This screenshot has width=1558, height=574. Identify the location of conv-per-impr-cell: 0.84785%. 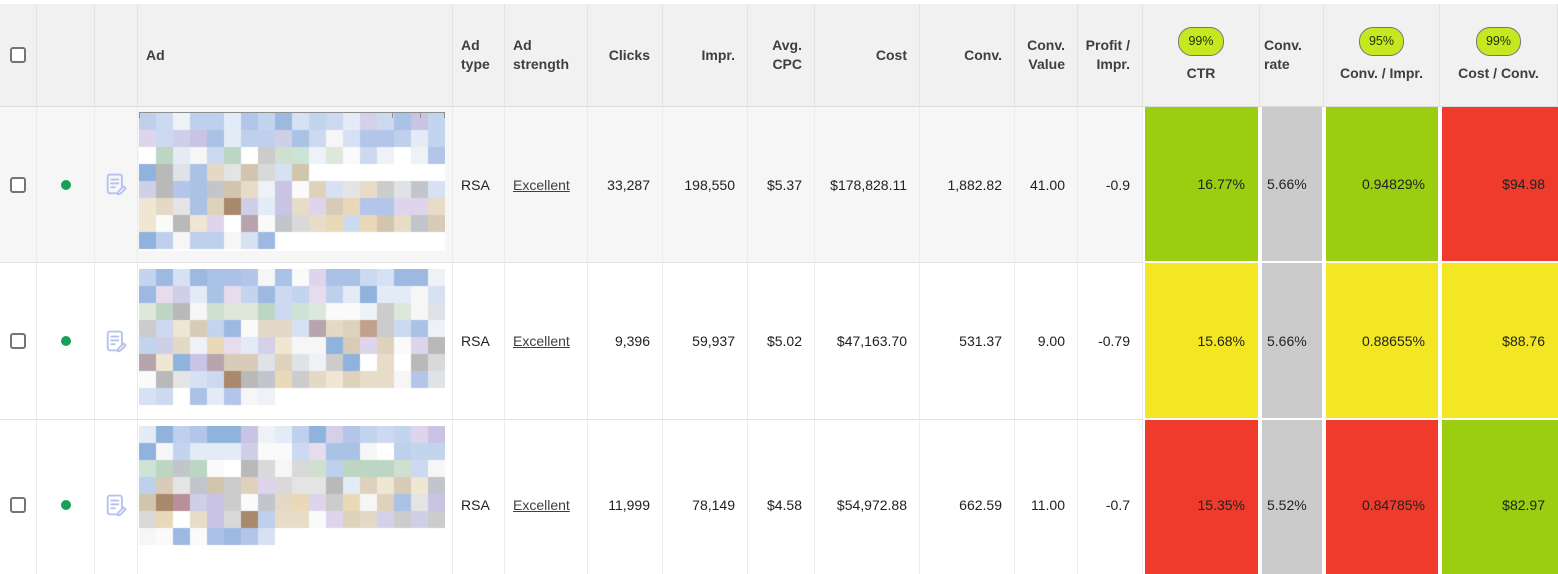
(1382, 497).